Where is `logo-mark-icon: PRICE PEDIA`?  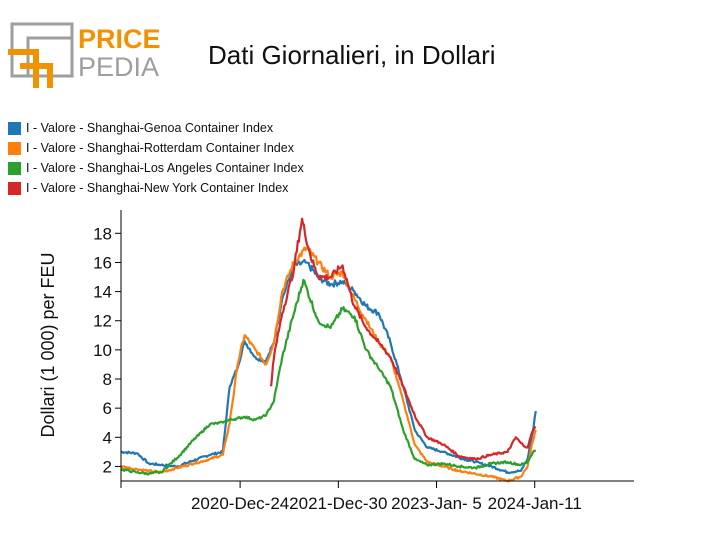 logo-mark-icon: PRICE PEDIA is located at coordinates (84, 55).